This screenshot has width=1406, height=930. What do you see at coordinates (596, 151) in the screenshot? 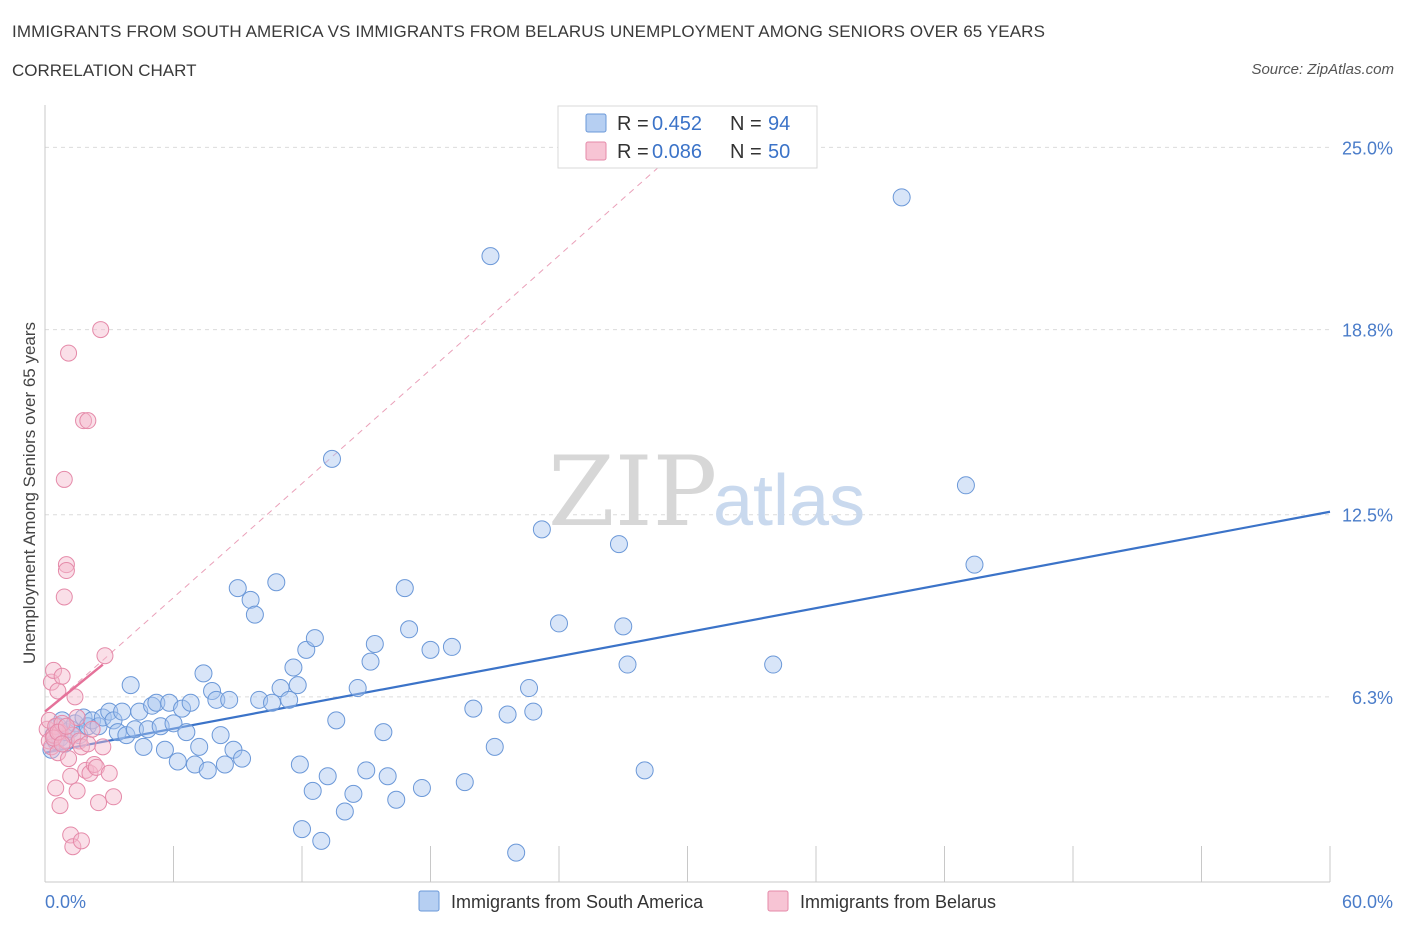
I see `legend-swatch-belarus` at bounding box center [596, 151].